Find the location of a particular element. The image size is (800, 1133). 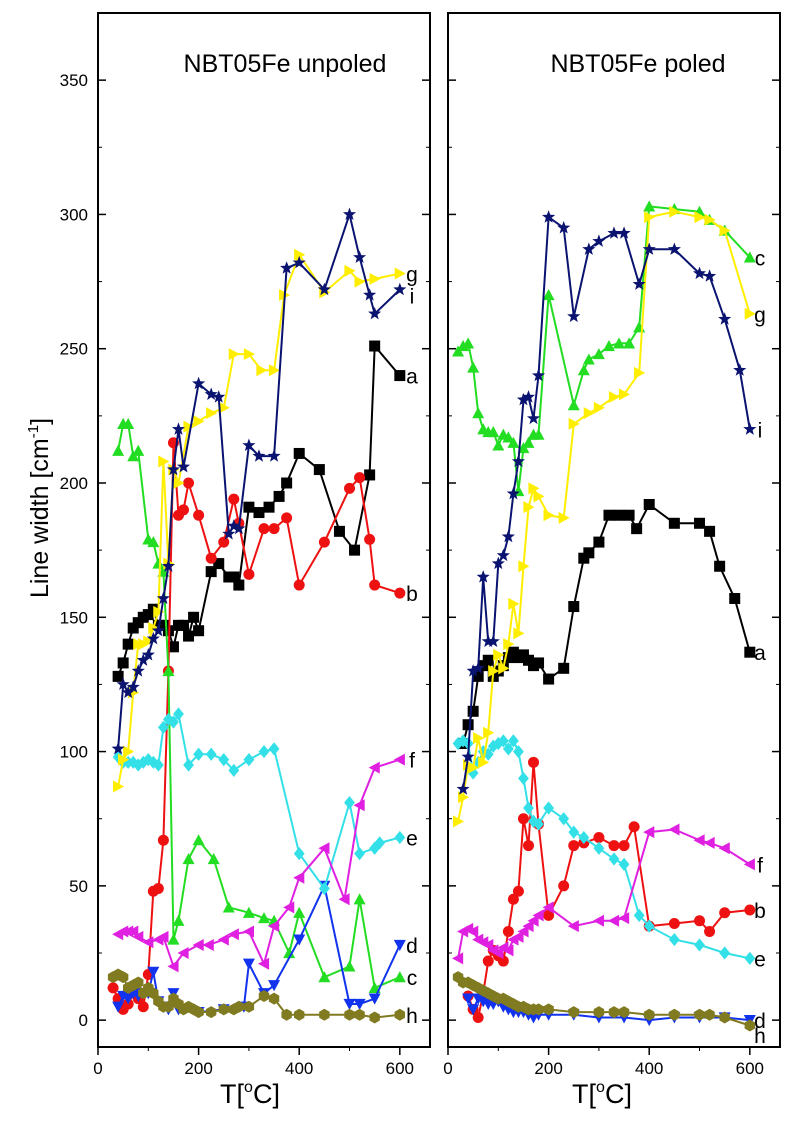

curve-label-g: g is located at coordinates (412, 275).